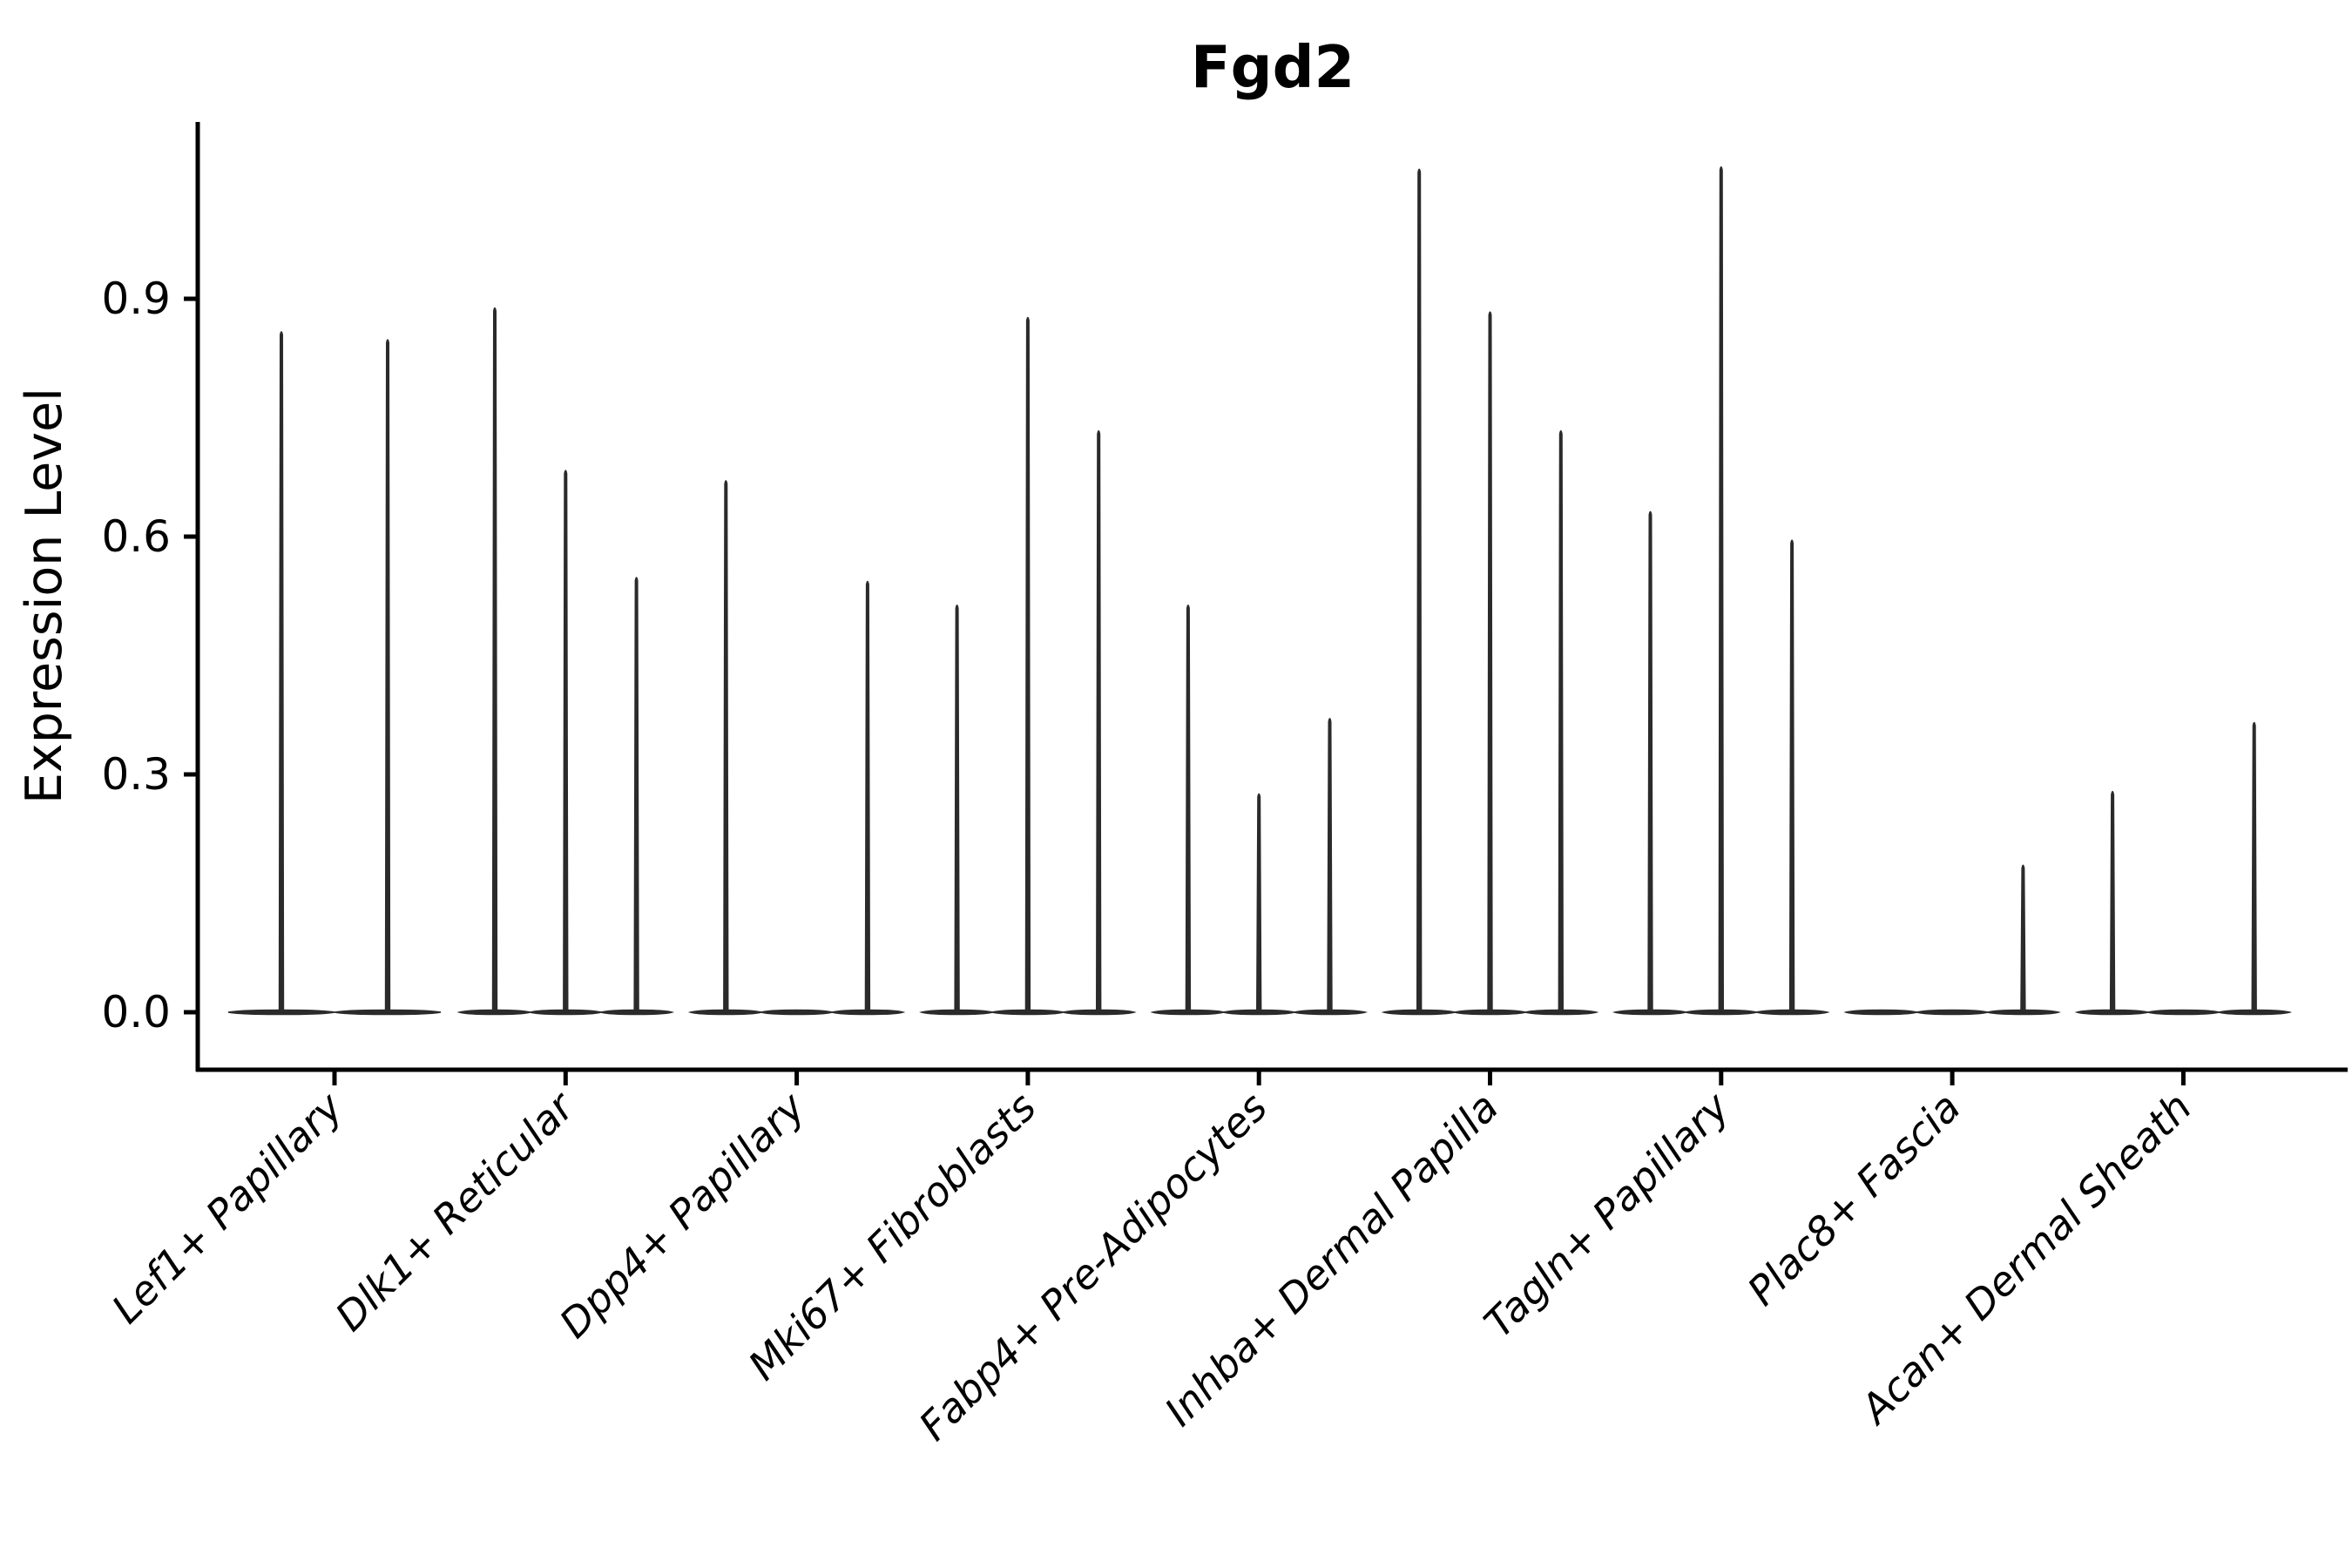 The image size is (2352, 1568). What do you see at coordinates (228, 1207) in the screenshot?
I see `x-tick-label: Lef1+ Papillary` at bounding box center [228, 1207].